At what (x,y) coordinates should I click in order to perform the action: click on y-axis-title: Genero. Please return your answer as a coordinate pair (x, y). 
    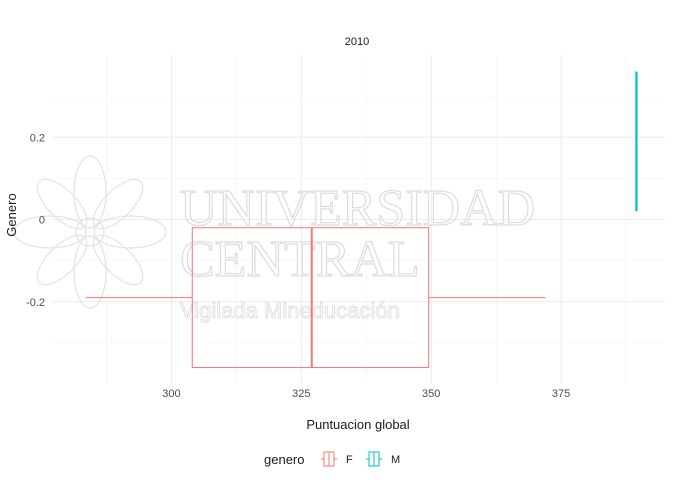
    Looking at the image, I should click on (11, 214).